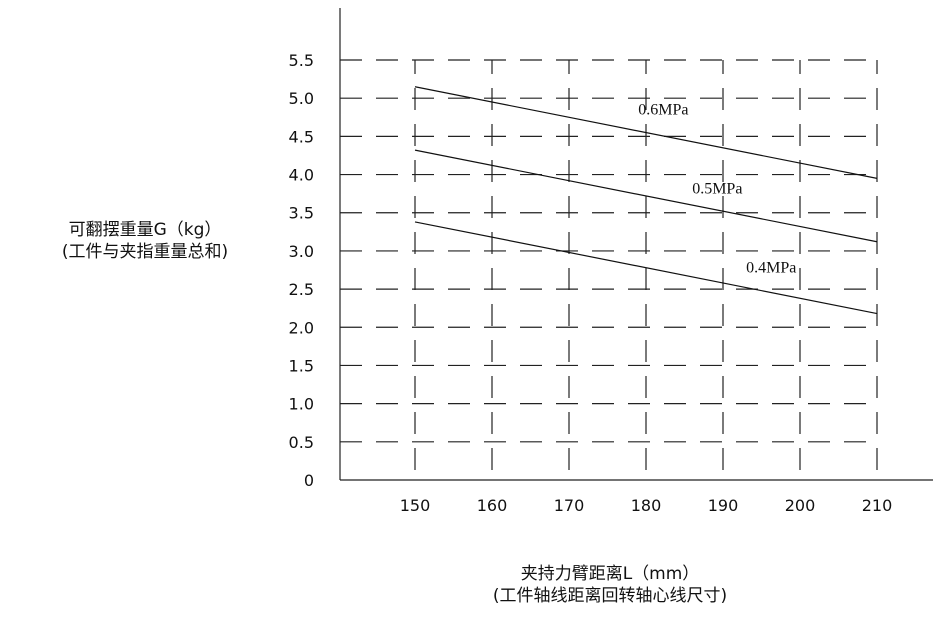 The width and height of the screenshot is (933, 617). I want to click on y-tick-label-5: 2.5, so click(301, 289).